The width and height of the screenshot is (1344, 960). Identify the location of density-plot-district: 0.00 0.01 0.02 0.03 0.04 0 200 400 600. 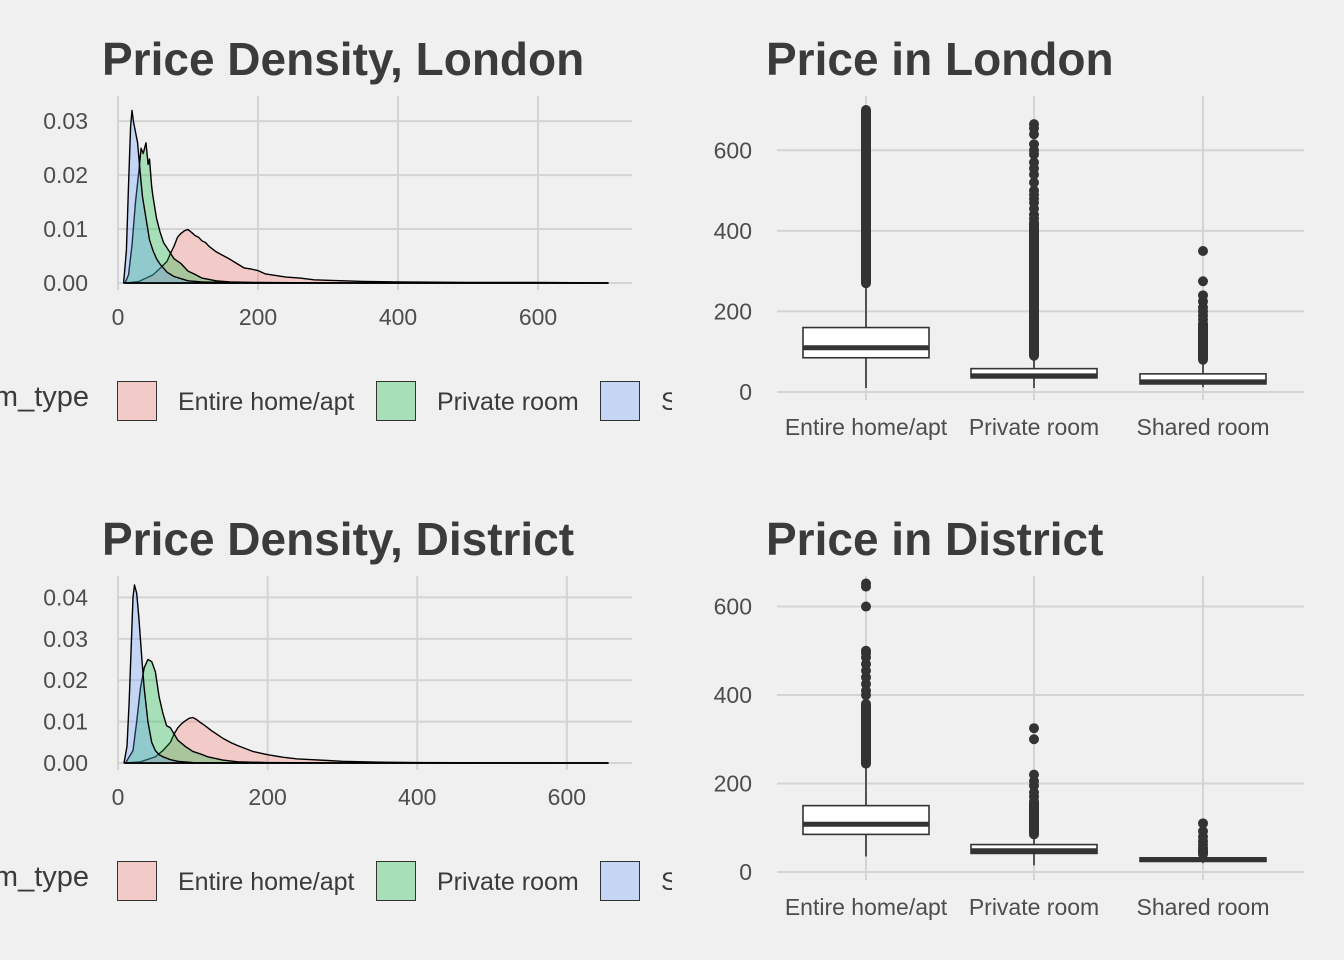
(337, 693).